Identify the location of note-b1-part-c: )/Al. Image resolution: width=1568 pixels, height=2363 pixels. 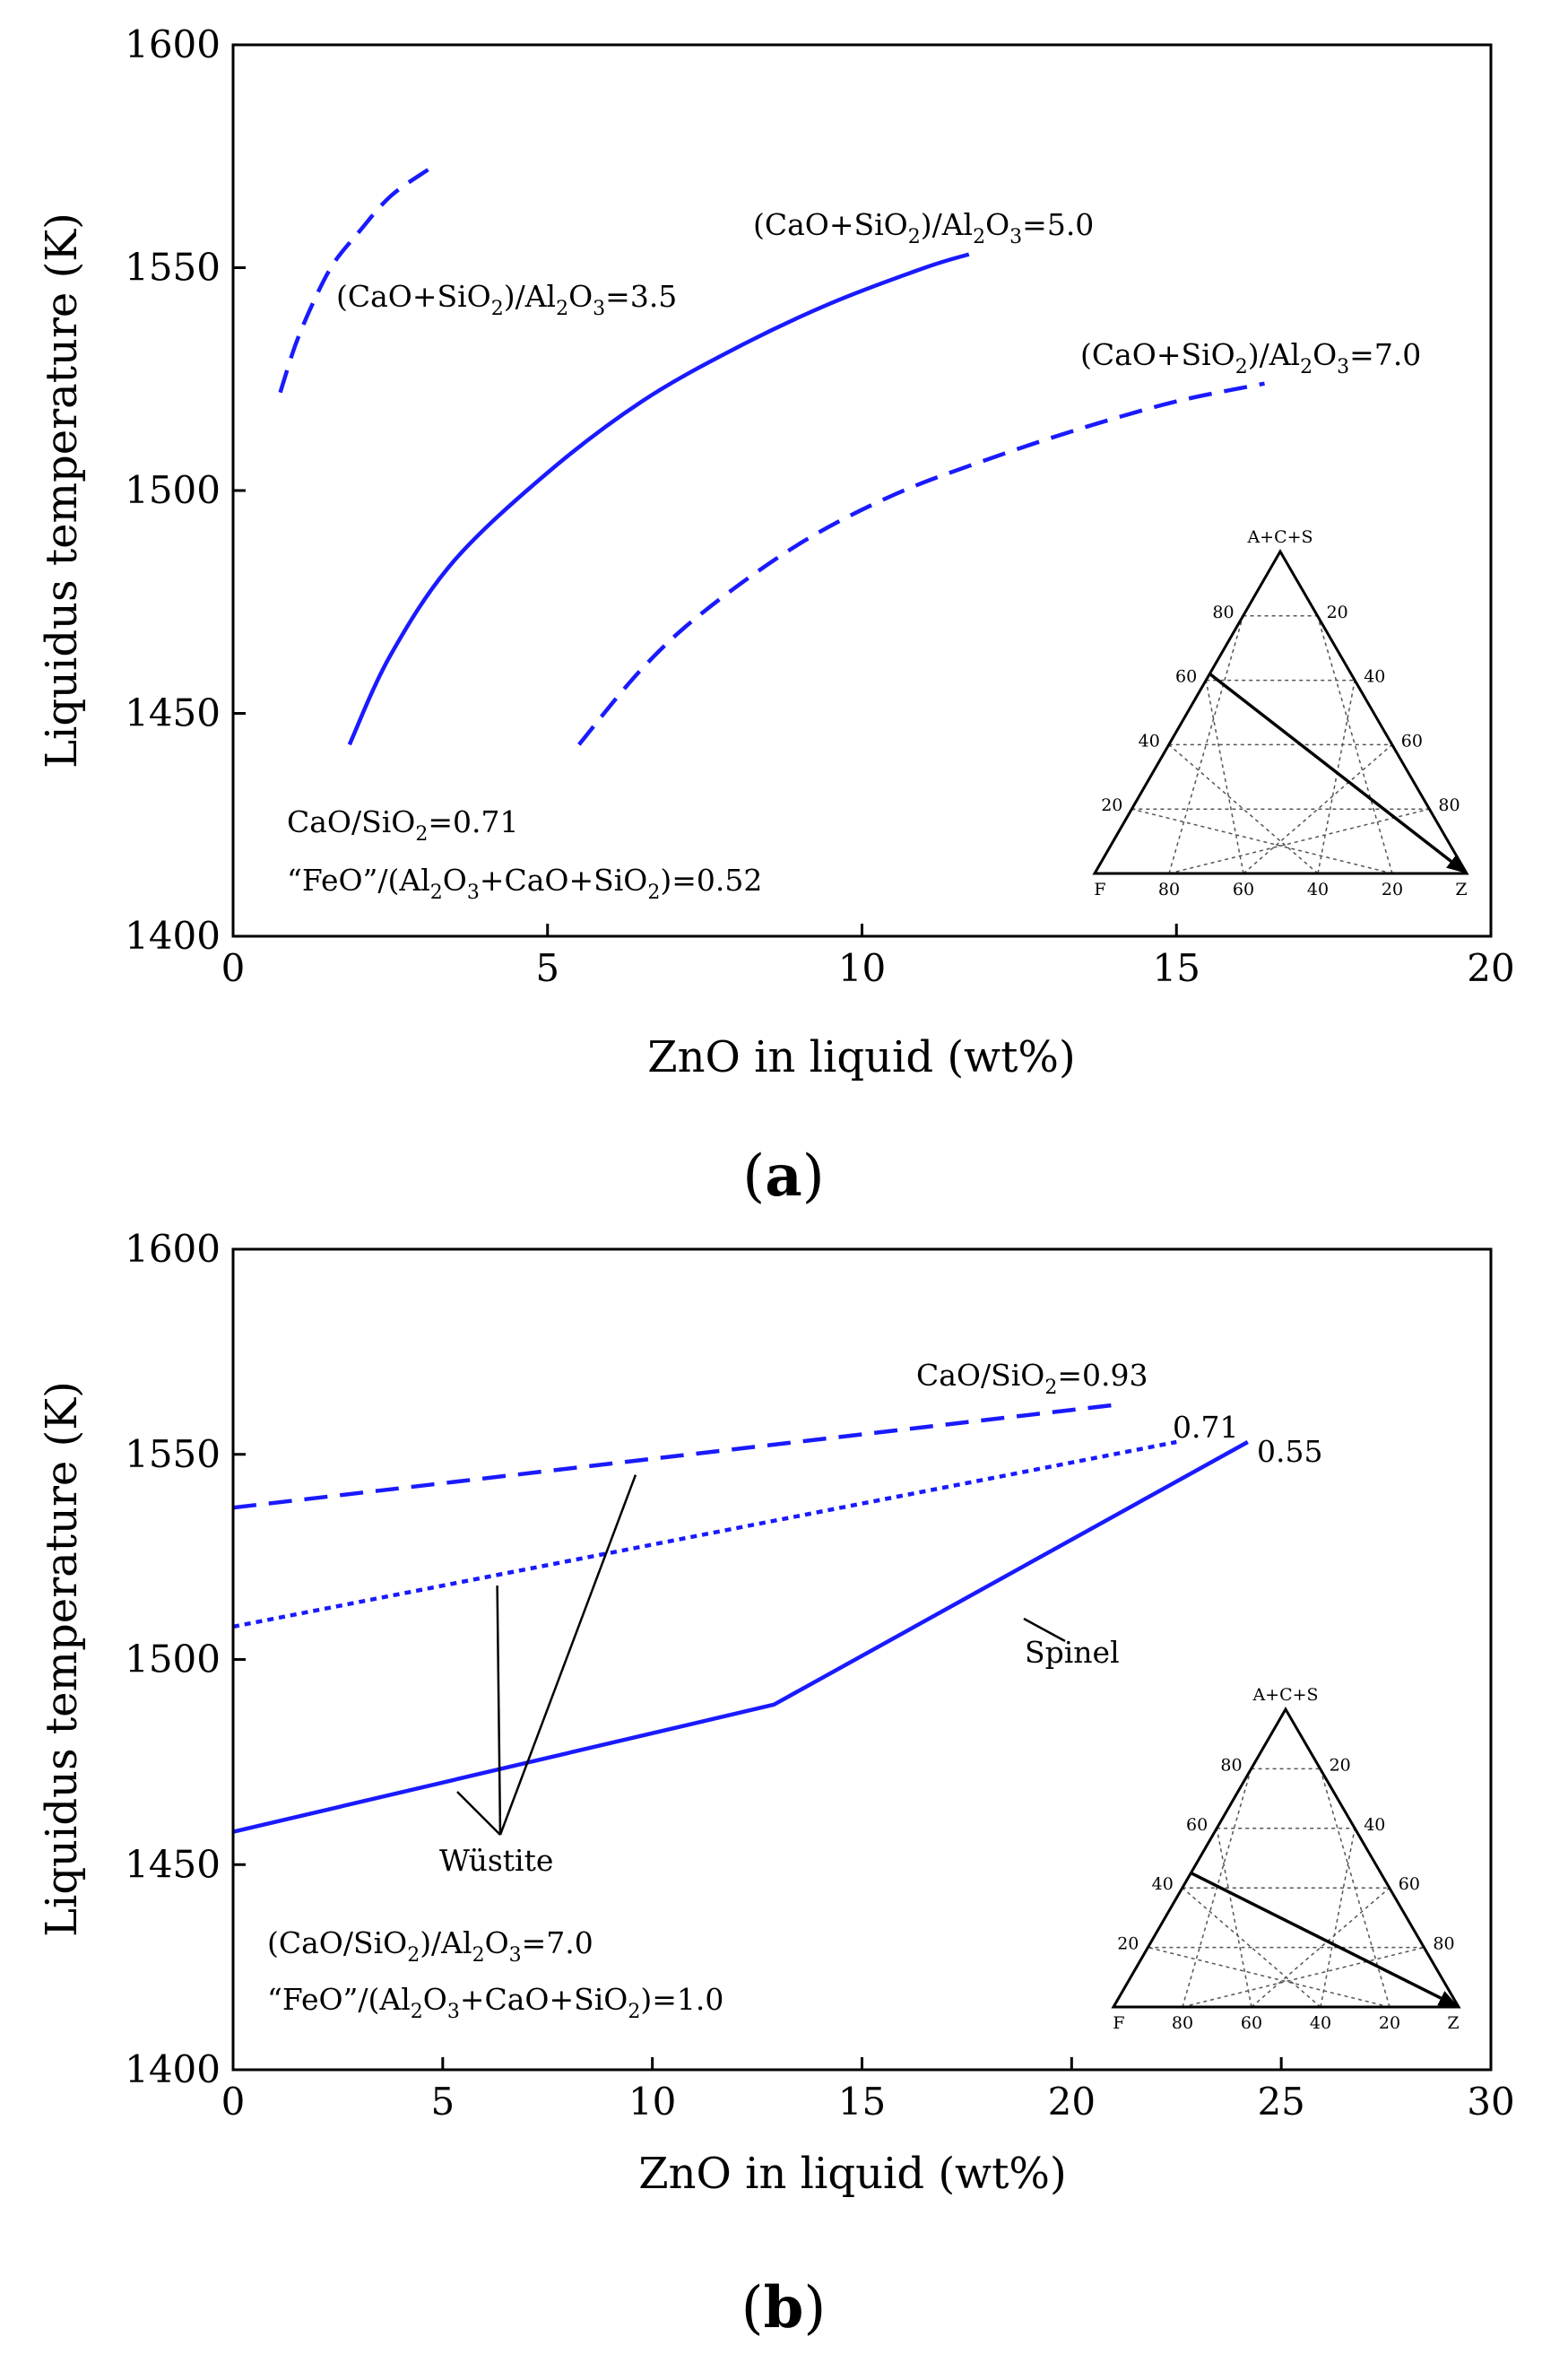
(446, 1942).